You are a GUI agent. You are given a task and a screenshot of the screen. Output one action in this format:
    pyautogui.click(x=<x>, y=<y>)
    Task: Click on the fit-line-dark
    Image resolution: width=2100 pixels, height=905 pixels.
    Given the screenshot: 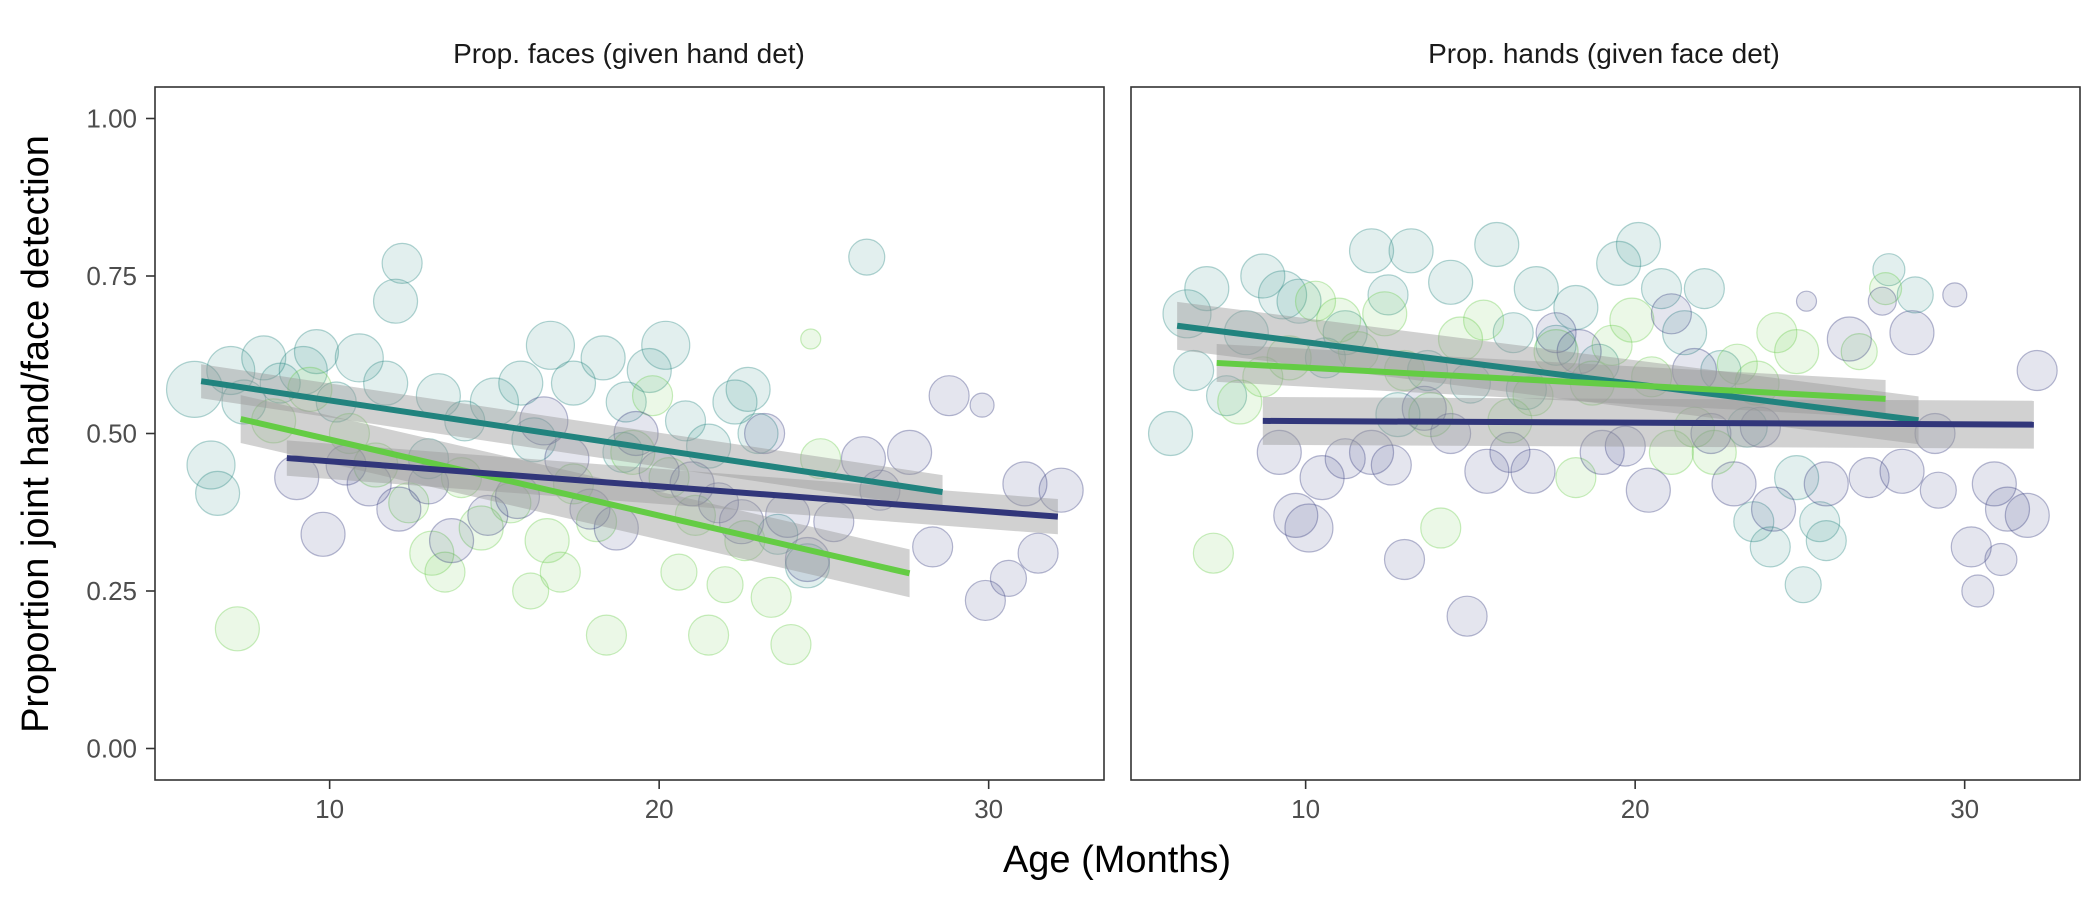 What is the action you would take?
    pyautogui.click(x=1648, y=422)
    